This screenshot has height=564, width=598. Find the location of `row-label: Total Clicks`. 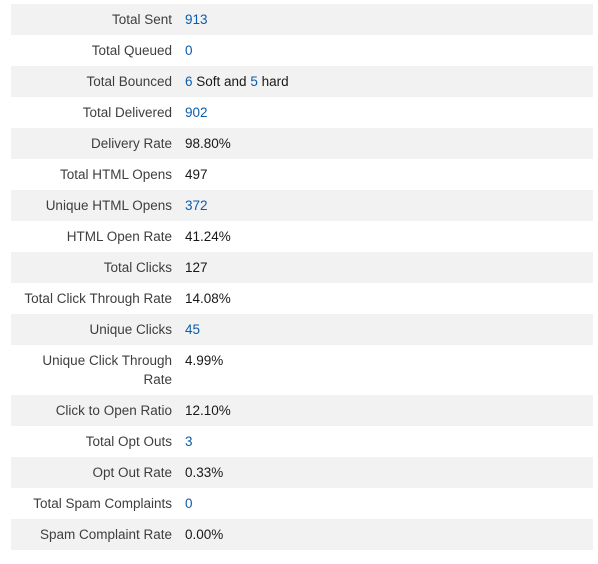

row-label: Total Clicks is located at coordinates (137, 267).